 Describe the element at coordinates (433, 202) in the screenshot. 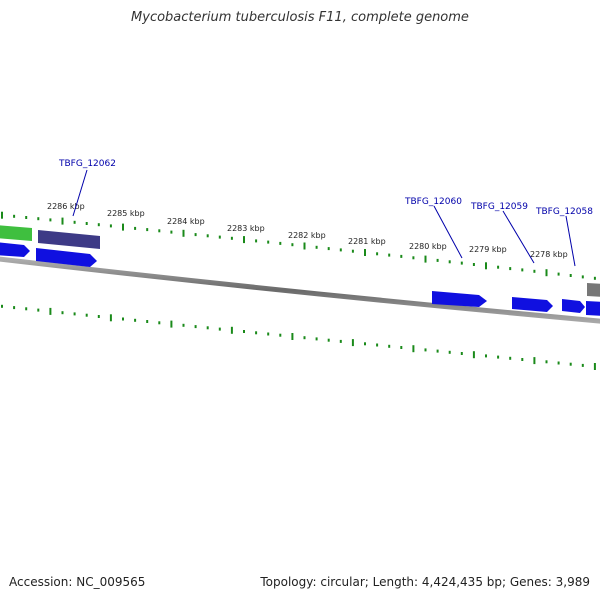

I see `gene-label-tbfg-12060: TBFG_12060` at that location.